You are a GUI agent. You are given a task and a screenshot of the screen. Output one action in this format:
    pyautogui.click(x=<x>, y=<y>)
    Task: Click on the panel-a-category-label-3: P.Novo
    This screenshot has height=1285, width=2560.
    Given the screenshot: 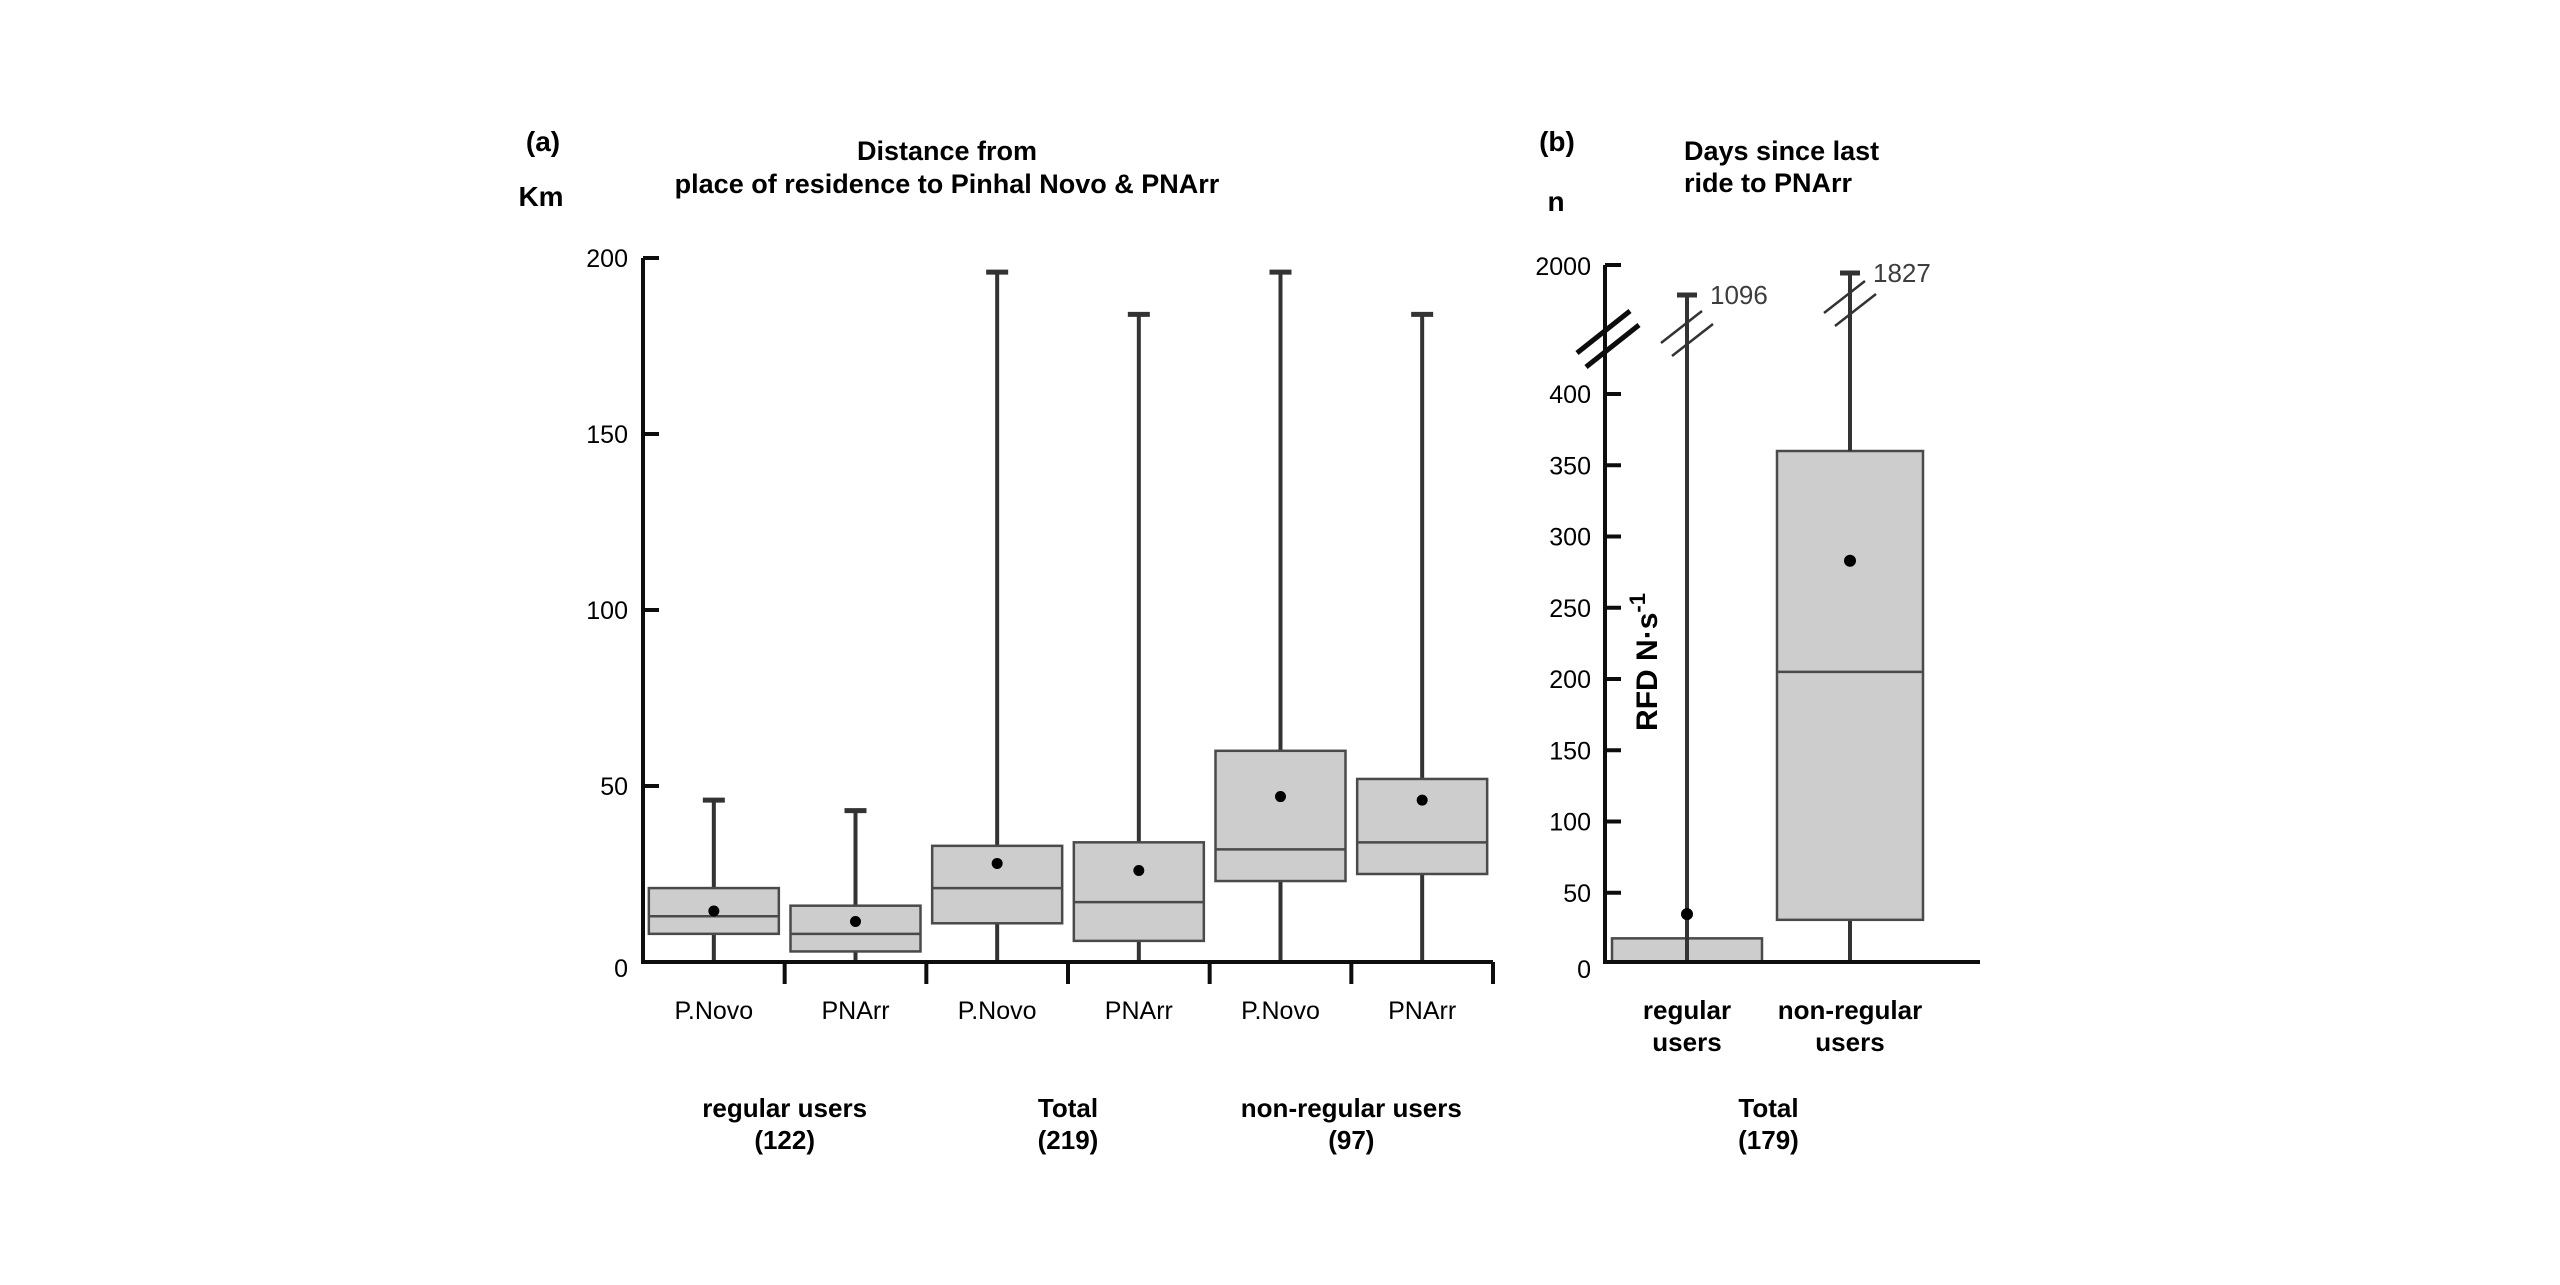 What is the action you would take?
    pyautogui.click(x=997, y=1011)
    